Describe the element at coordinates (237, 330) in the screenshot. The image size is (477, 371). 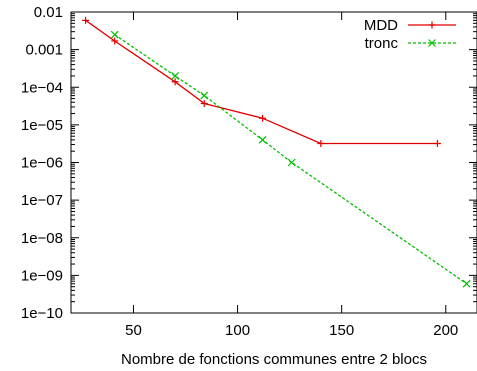
I see `x-tick-label: 100` at that location.